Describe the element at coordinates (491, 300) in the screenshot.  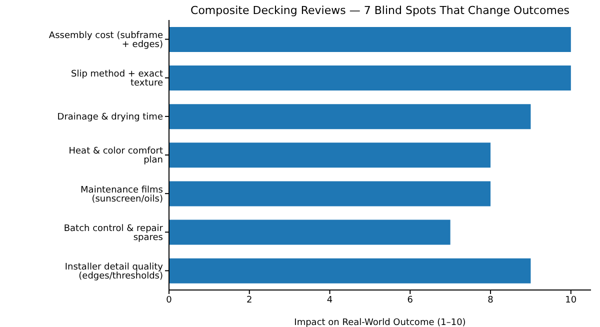
I see `x-tick-label: 8` at that location.